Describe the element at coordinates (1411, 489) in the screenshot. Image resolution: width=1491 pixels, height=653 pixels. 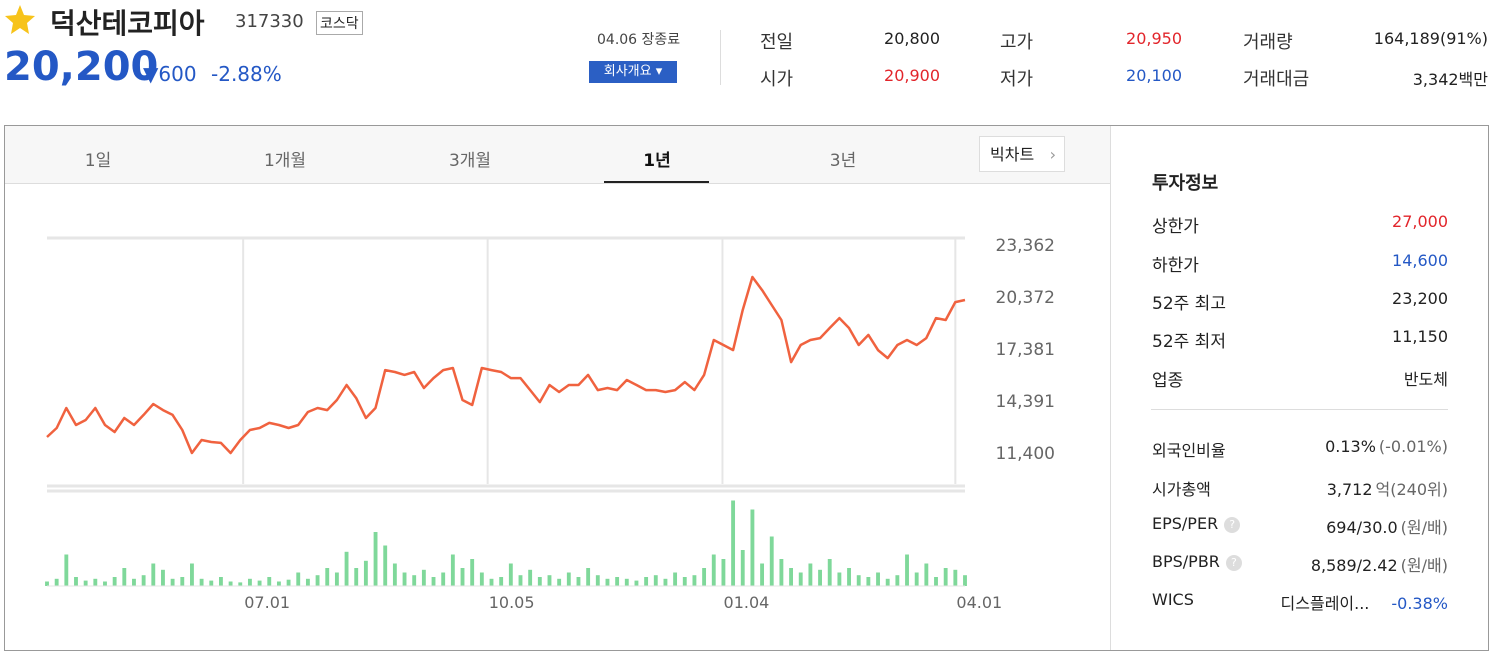
I see `value-note: 억(240위)` at that location.